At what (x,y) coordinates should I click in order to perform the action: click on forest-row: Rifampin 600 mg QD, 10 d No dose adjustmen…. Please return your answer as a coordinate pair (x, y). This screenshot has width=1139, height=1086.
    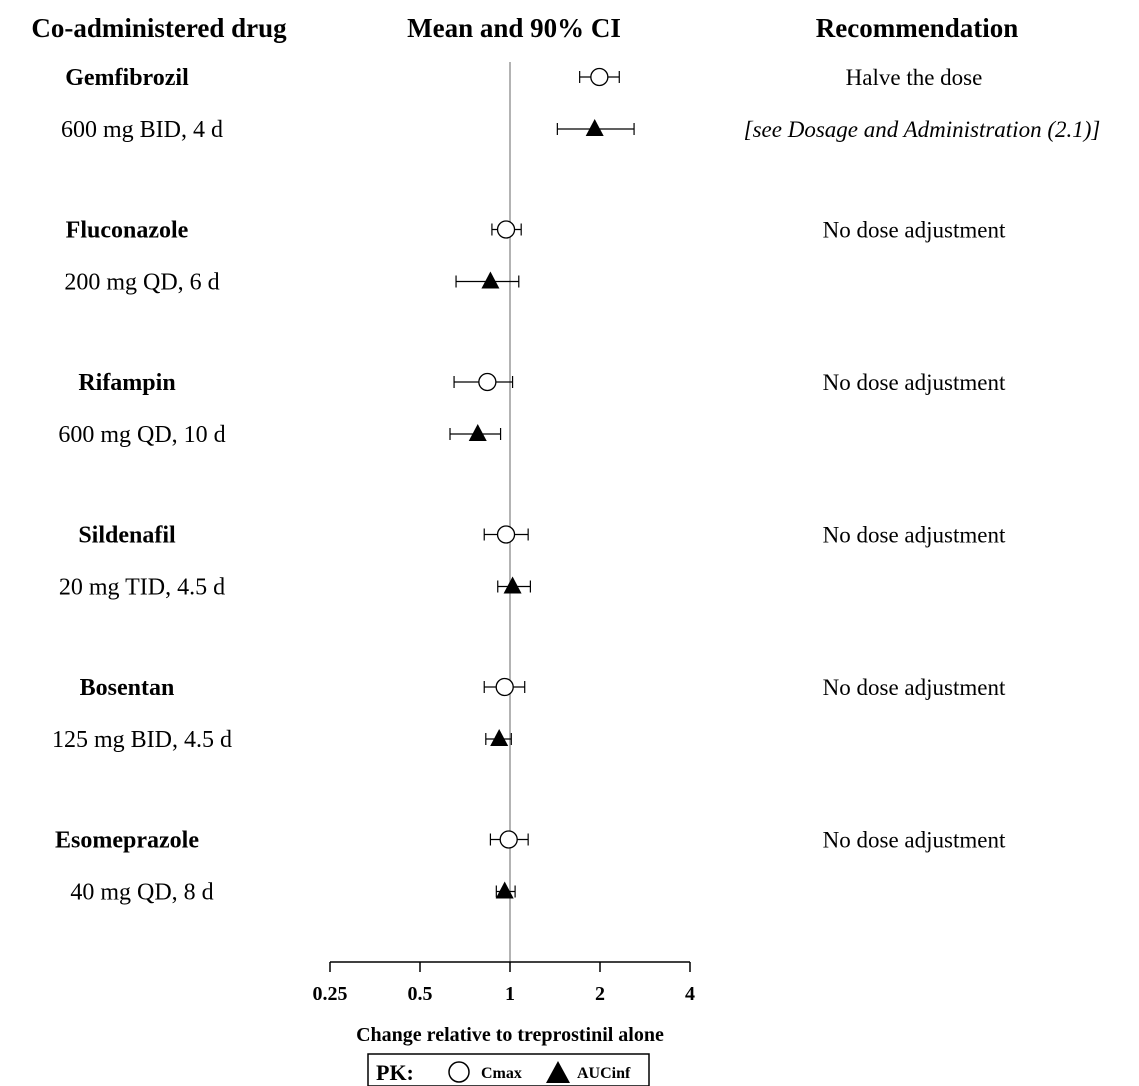
    Looking at the image, I should click on (532, 409).